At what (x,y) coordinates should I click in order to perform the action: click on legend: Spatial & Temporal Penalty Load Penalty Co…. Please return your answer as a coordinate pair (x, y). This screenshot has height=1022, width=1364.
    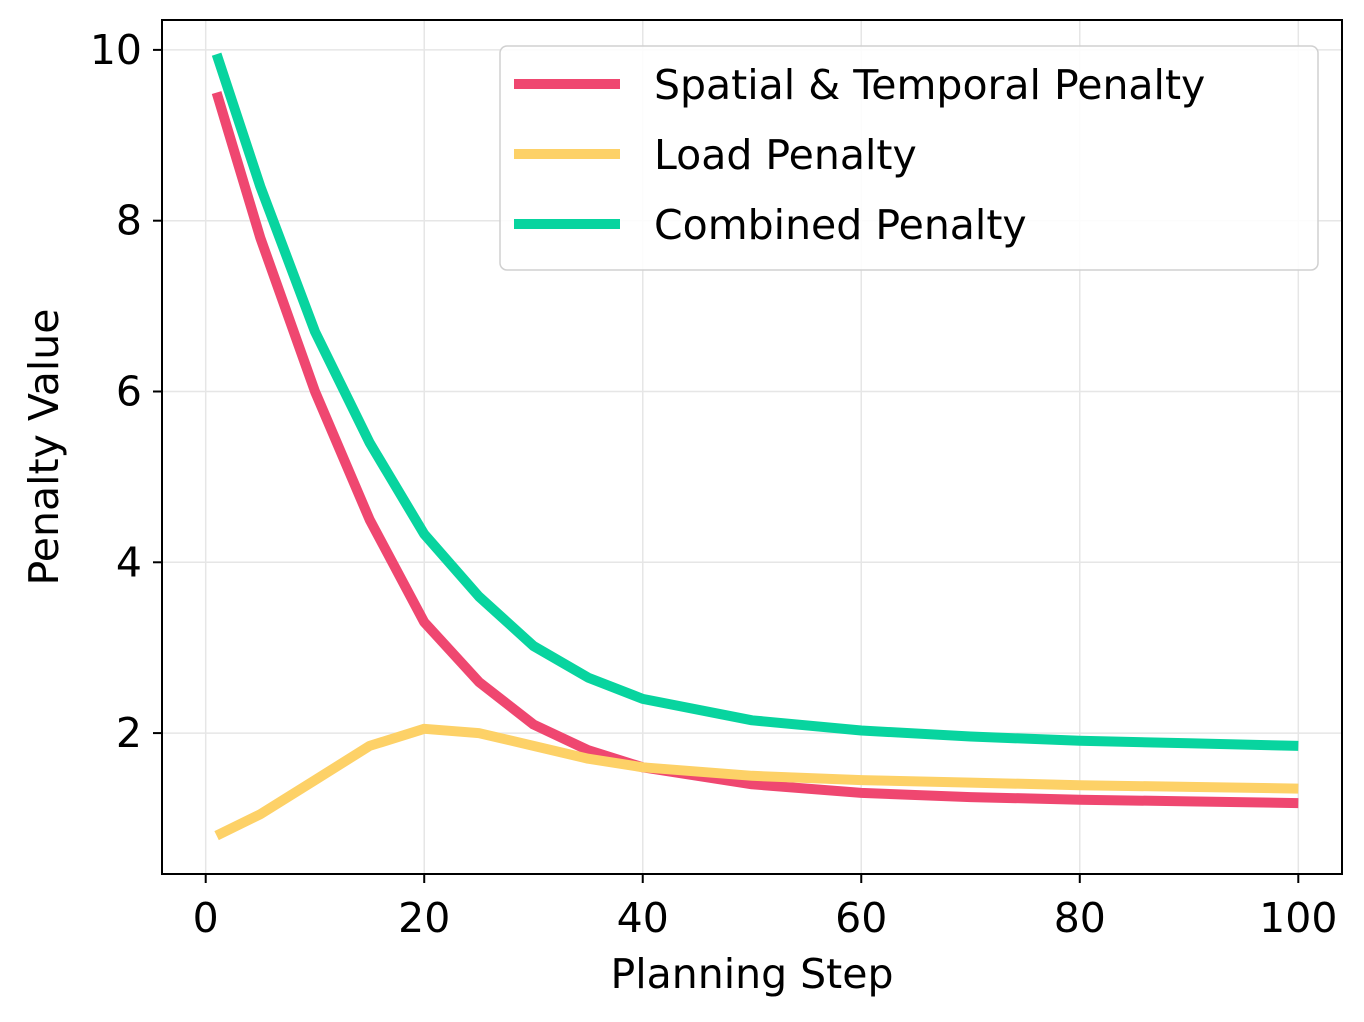
    Looking at the image, I should click on (909, 158).